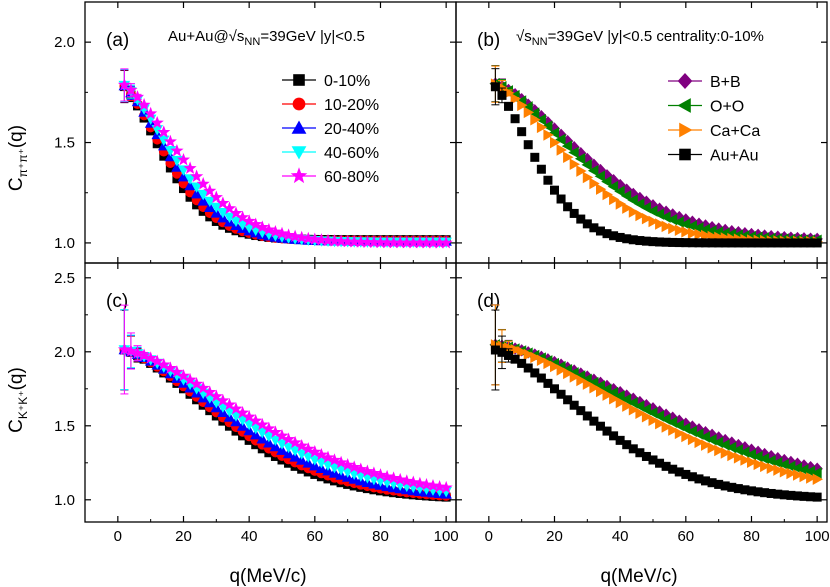 The width and height of the screenshot is (830, 587). Describe the element at coordinates (267, 576) in the screenshot. I see `x-axis-label-left: q(MeV/c)` at that location.